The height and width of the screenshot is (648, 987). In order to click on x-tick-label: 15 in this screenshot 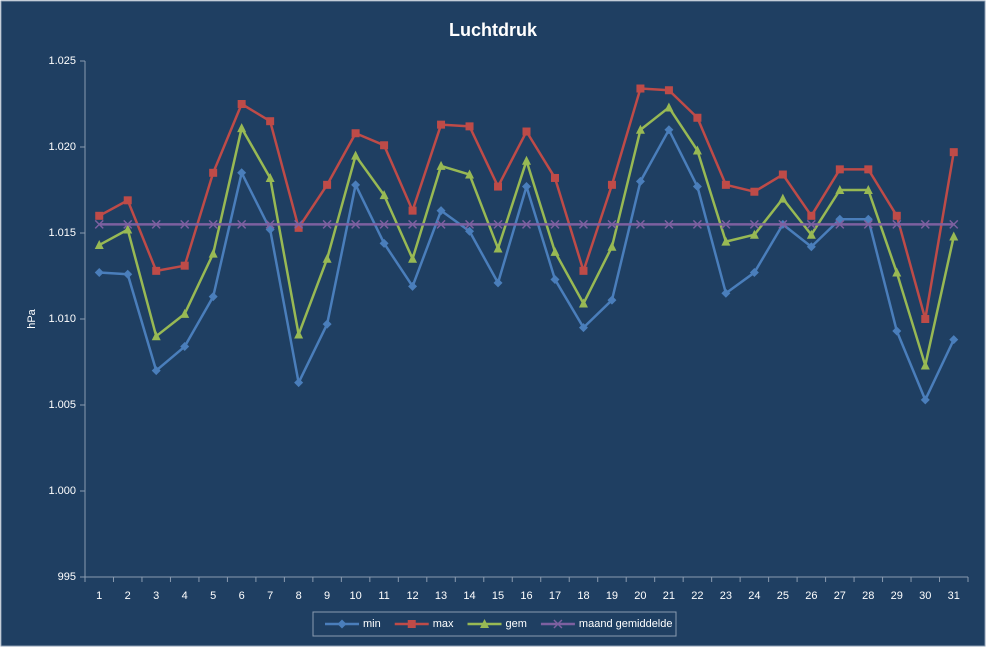, I will do `click(498, 596)`.